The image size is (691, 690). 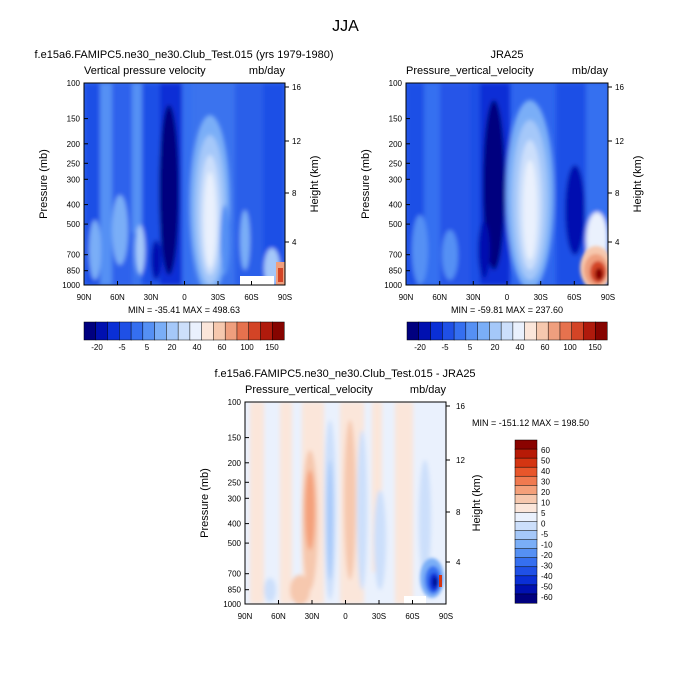 I want to click on panel-model-y2tick-8: 8, so click(x=294, y=193).